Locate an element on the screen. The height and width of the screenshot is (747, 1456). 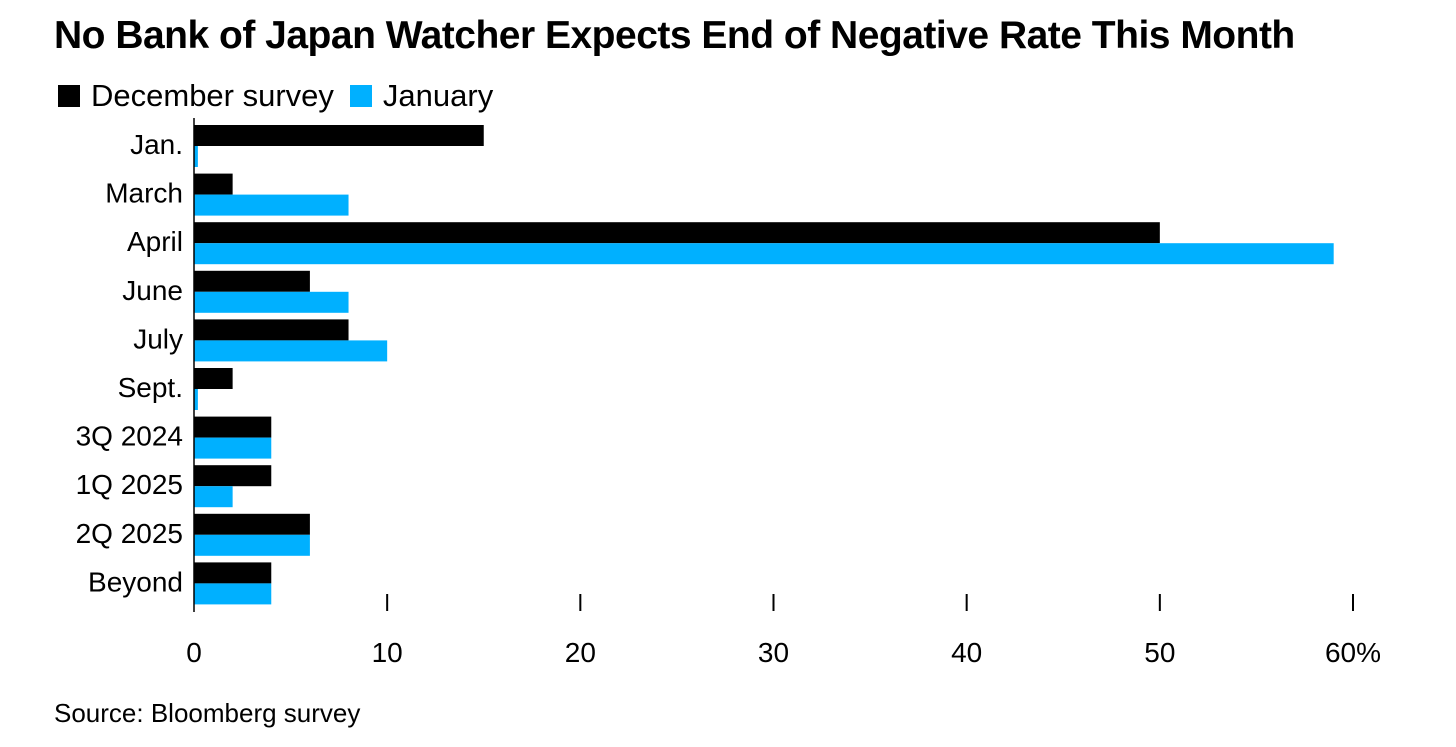
bar-january-july is located at coordinates (291, 351).